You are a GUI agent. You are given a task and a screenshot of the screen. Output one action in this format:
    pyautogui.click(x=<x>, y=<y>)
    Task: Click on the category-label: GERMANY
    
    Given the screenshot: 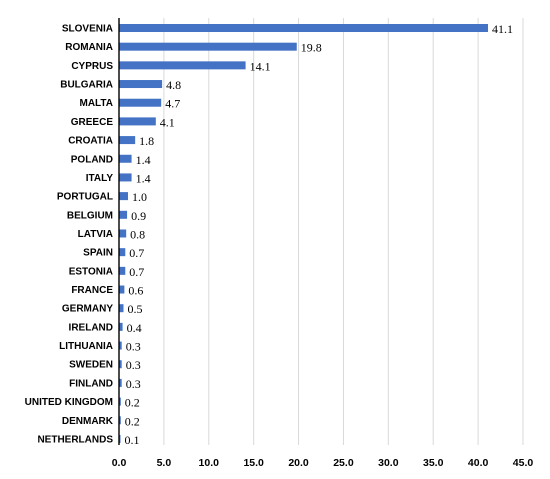 What is the action you would take?
    pyautogui.click(x=87, y=309)
    